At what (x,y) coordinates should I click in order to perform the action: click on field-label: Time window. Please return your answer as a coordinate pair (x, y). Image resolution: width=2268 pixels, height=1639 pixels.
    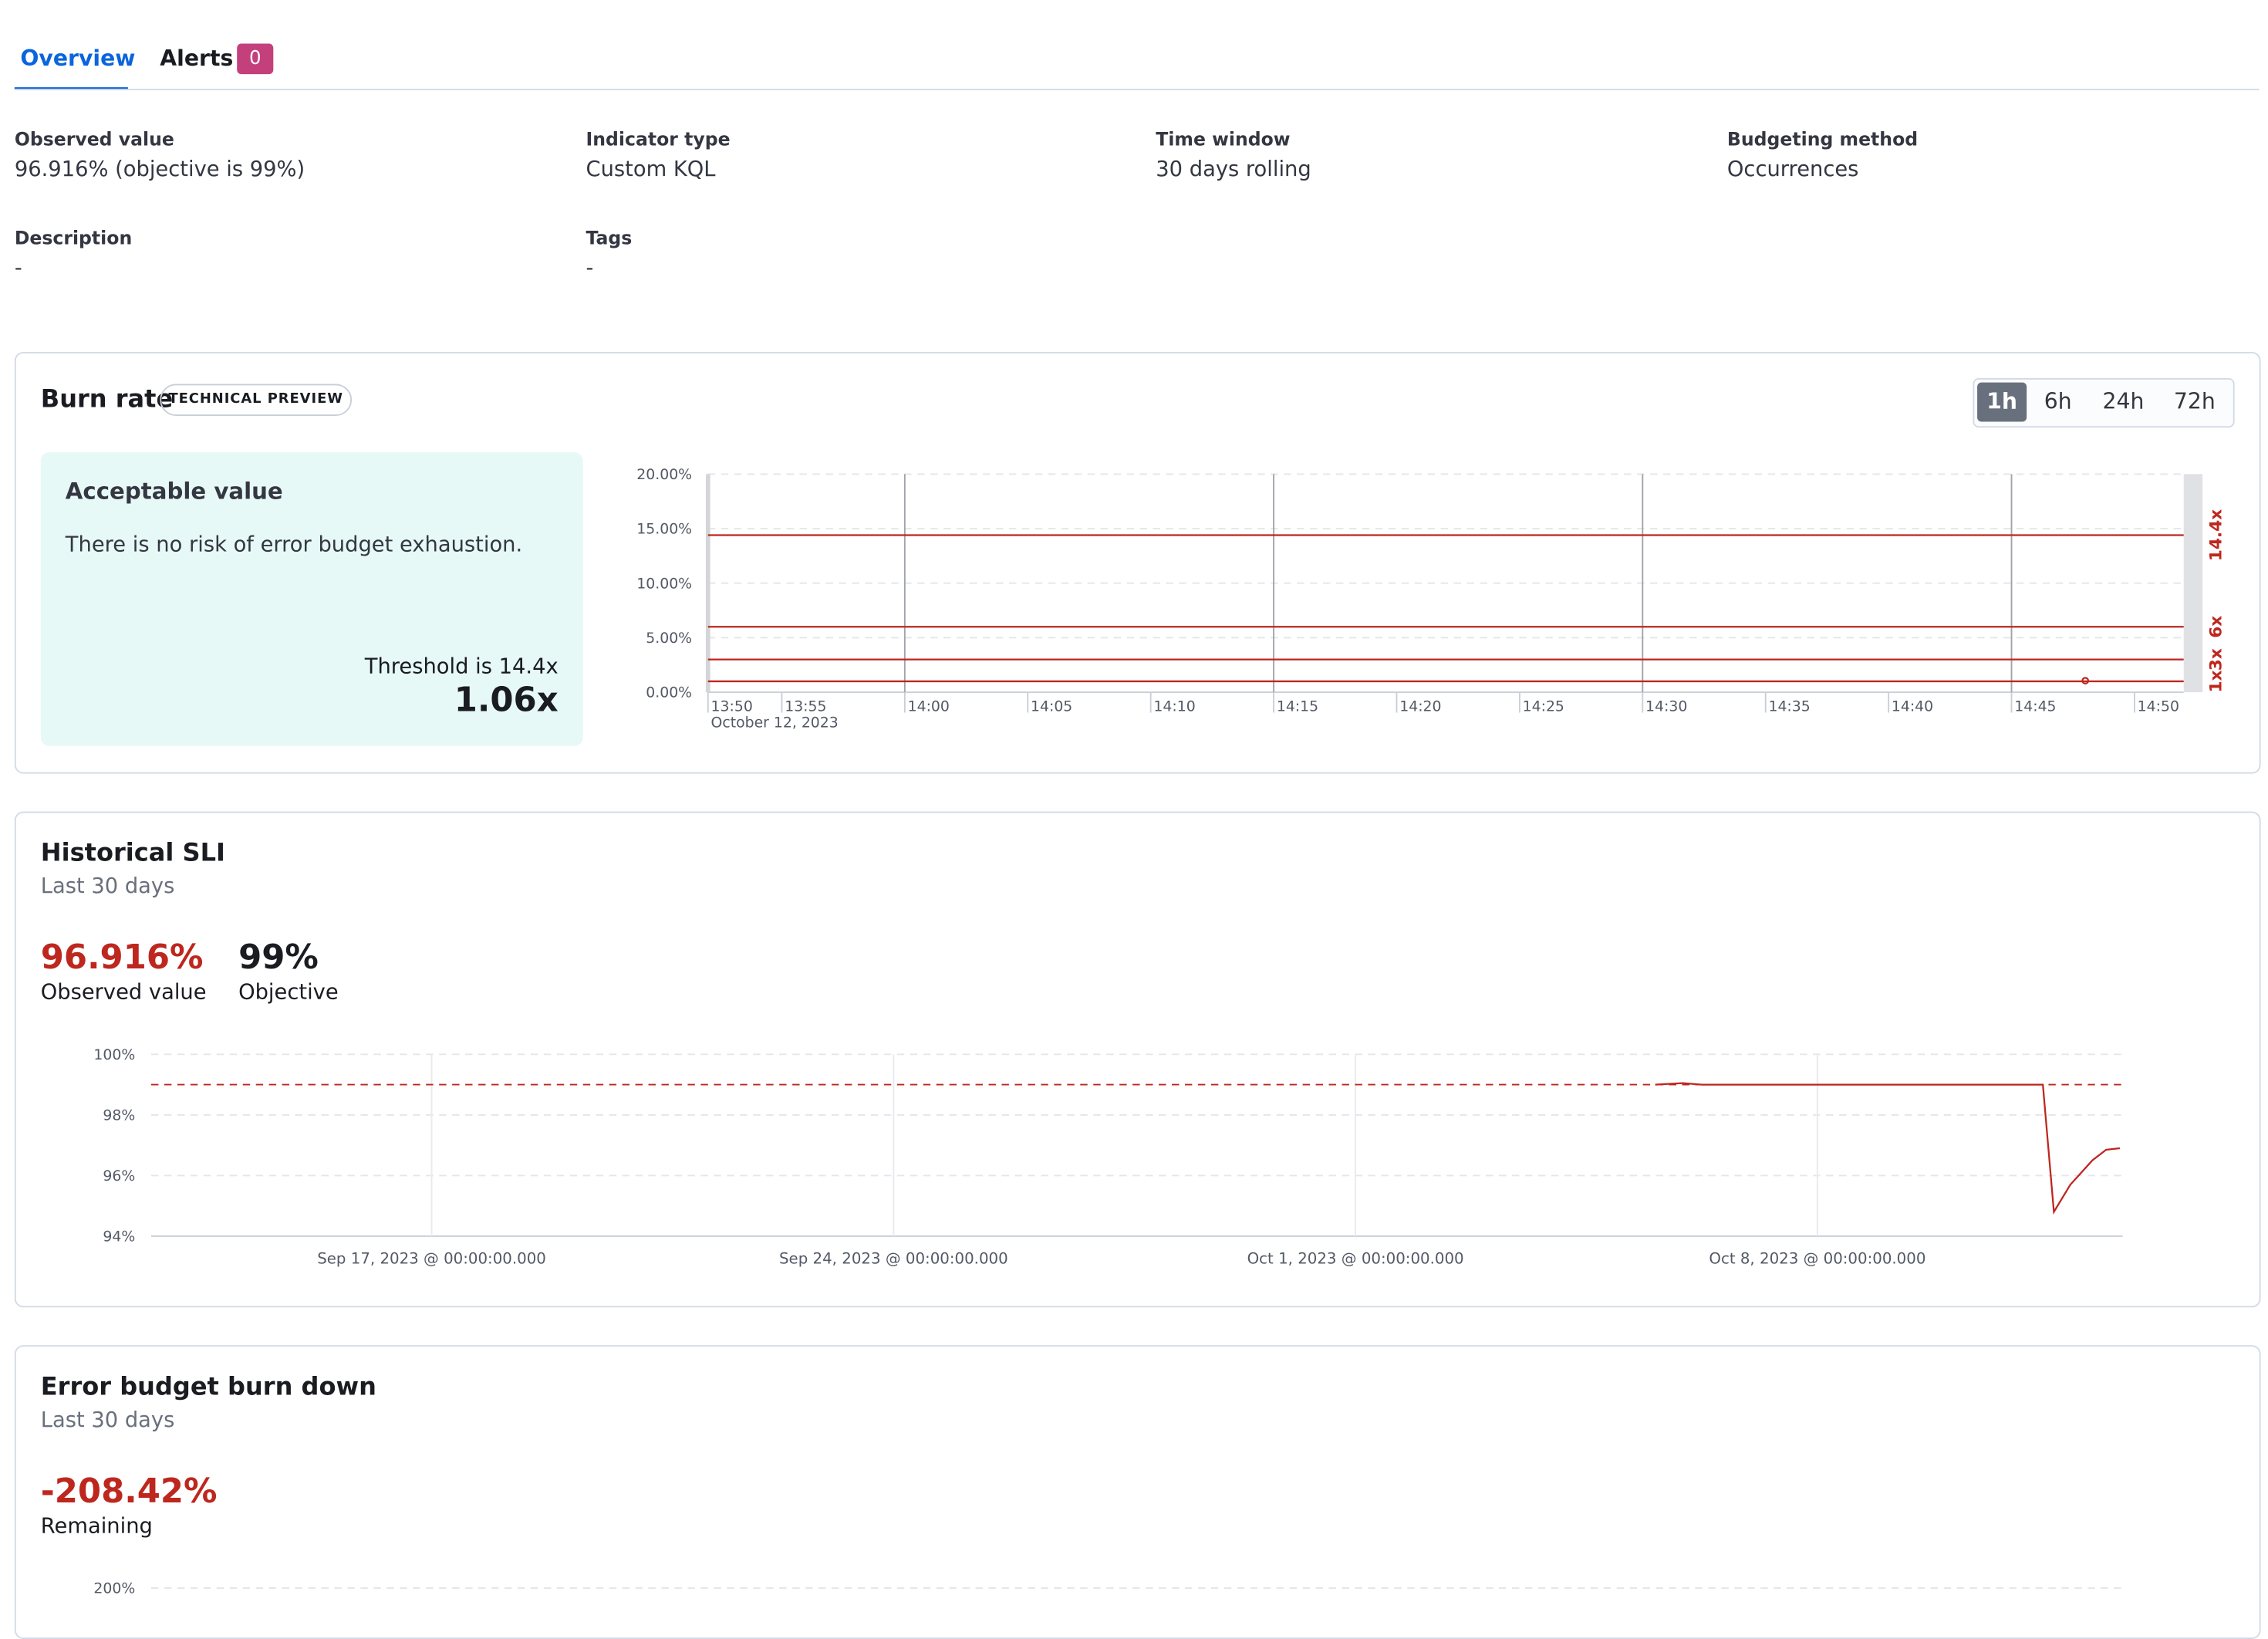
    Looking at the image, I should click on (1223, 138).